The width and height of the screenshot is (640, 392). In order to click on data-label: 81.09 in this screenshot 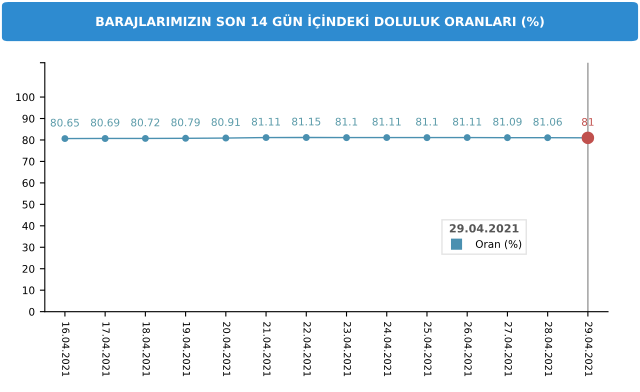, I will do `click(507, 122)`.